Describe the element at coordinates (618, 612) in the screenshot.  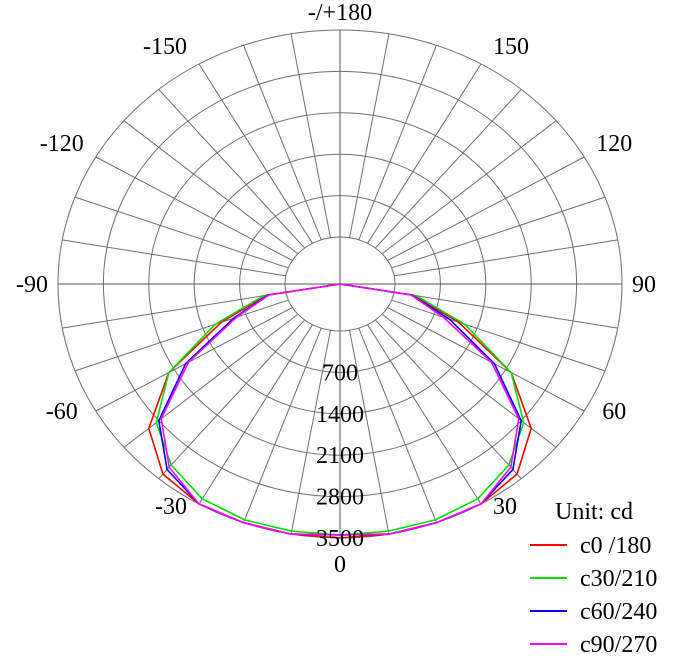
I see `legend-label: c60/240` at that location.